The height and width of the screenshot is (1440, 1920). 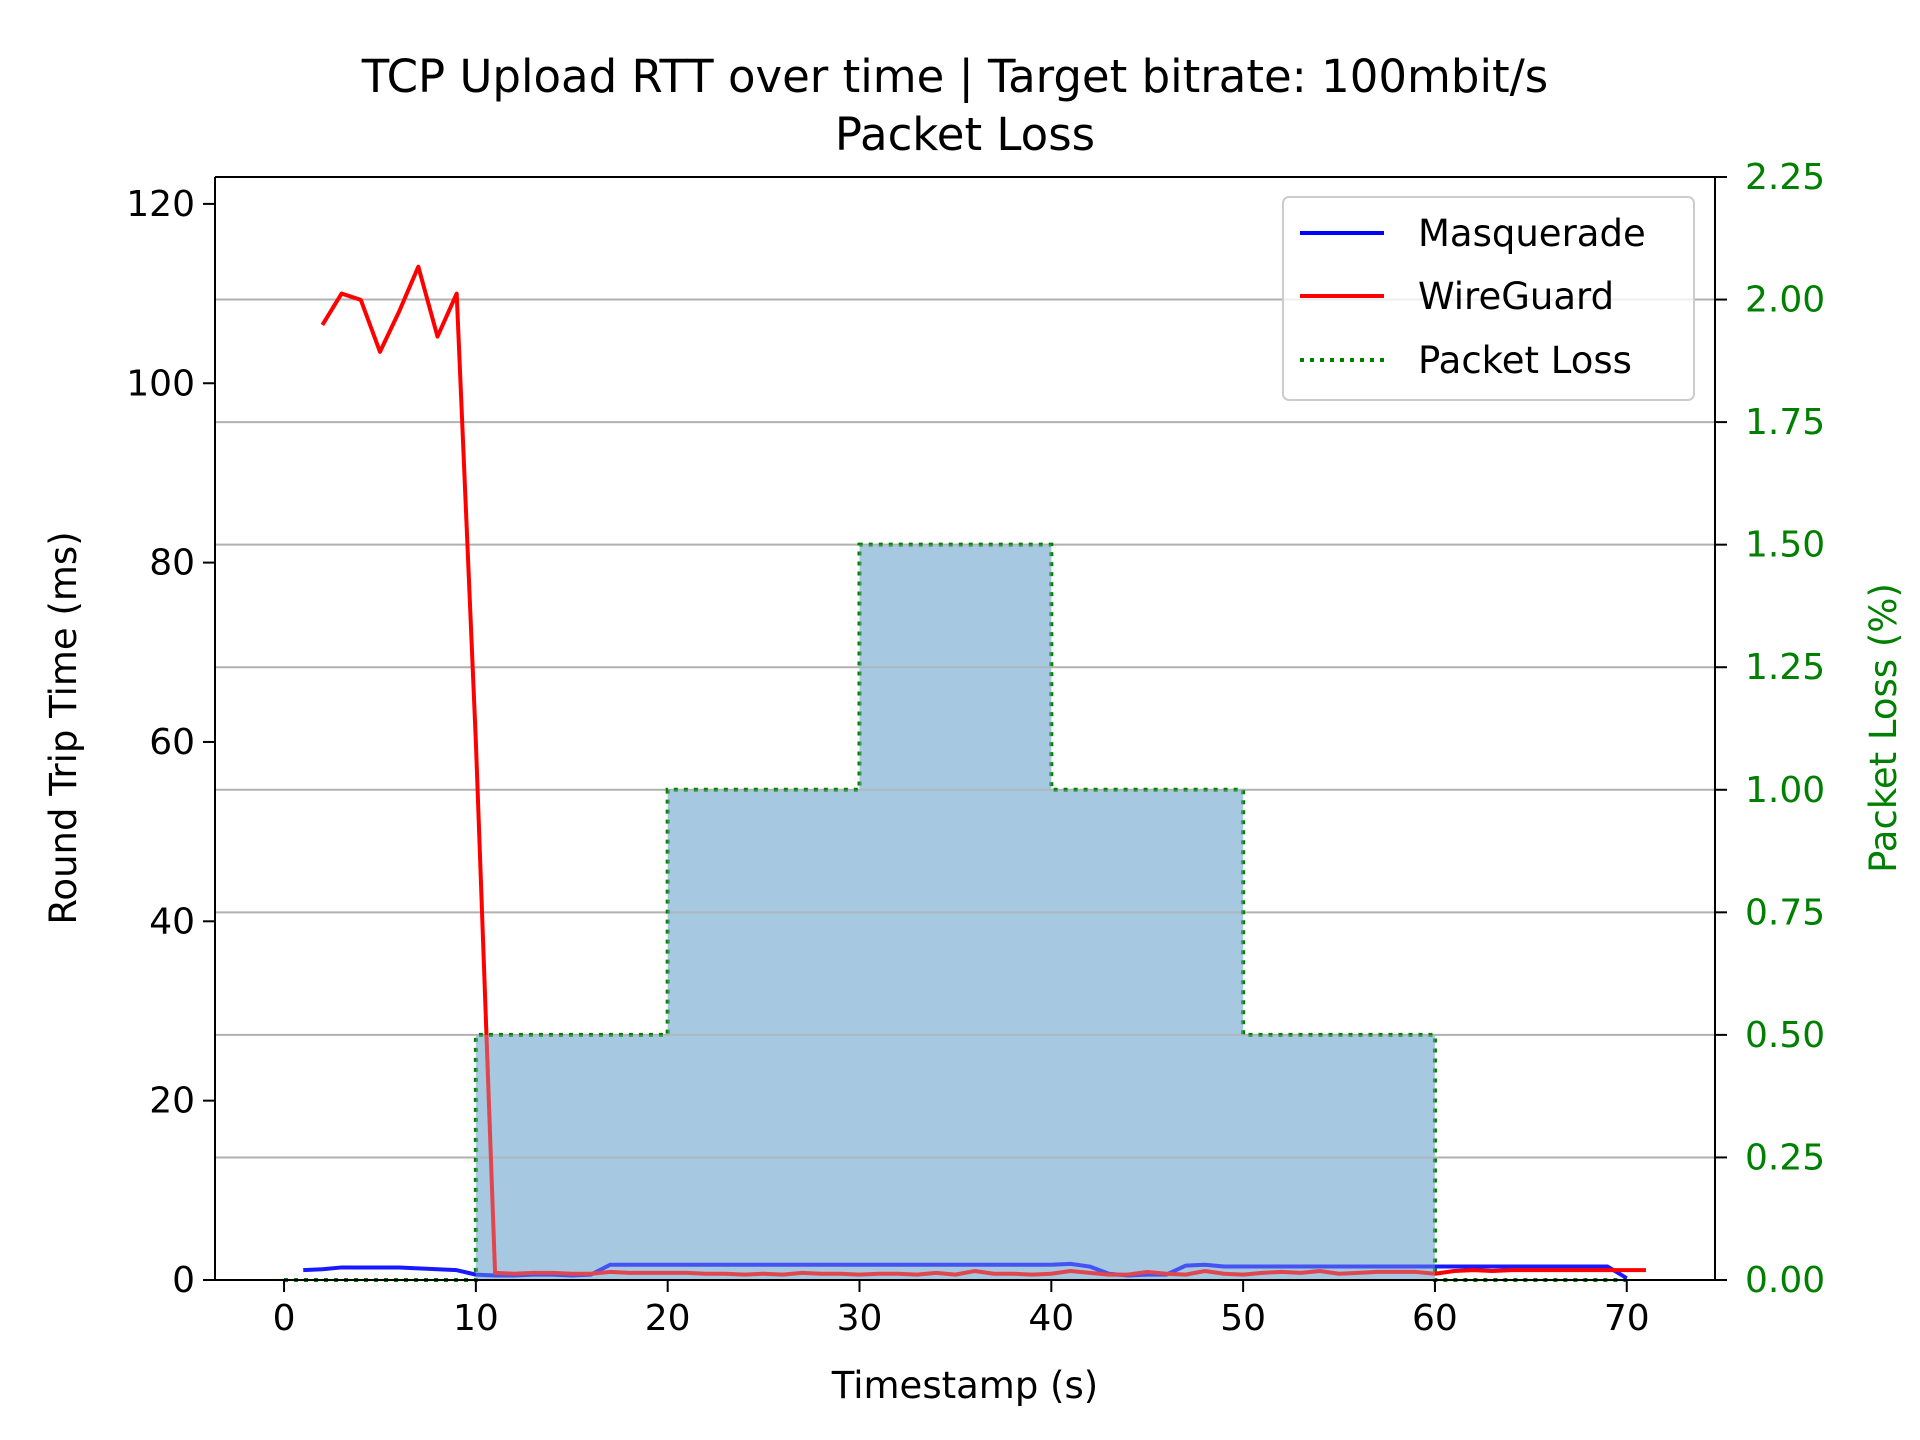 What do you see at coordinates (1516, 296) in the screenshot?
I see `legend-label: WireGuard` at bounding box center [1516, 296].